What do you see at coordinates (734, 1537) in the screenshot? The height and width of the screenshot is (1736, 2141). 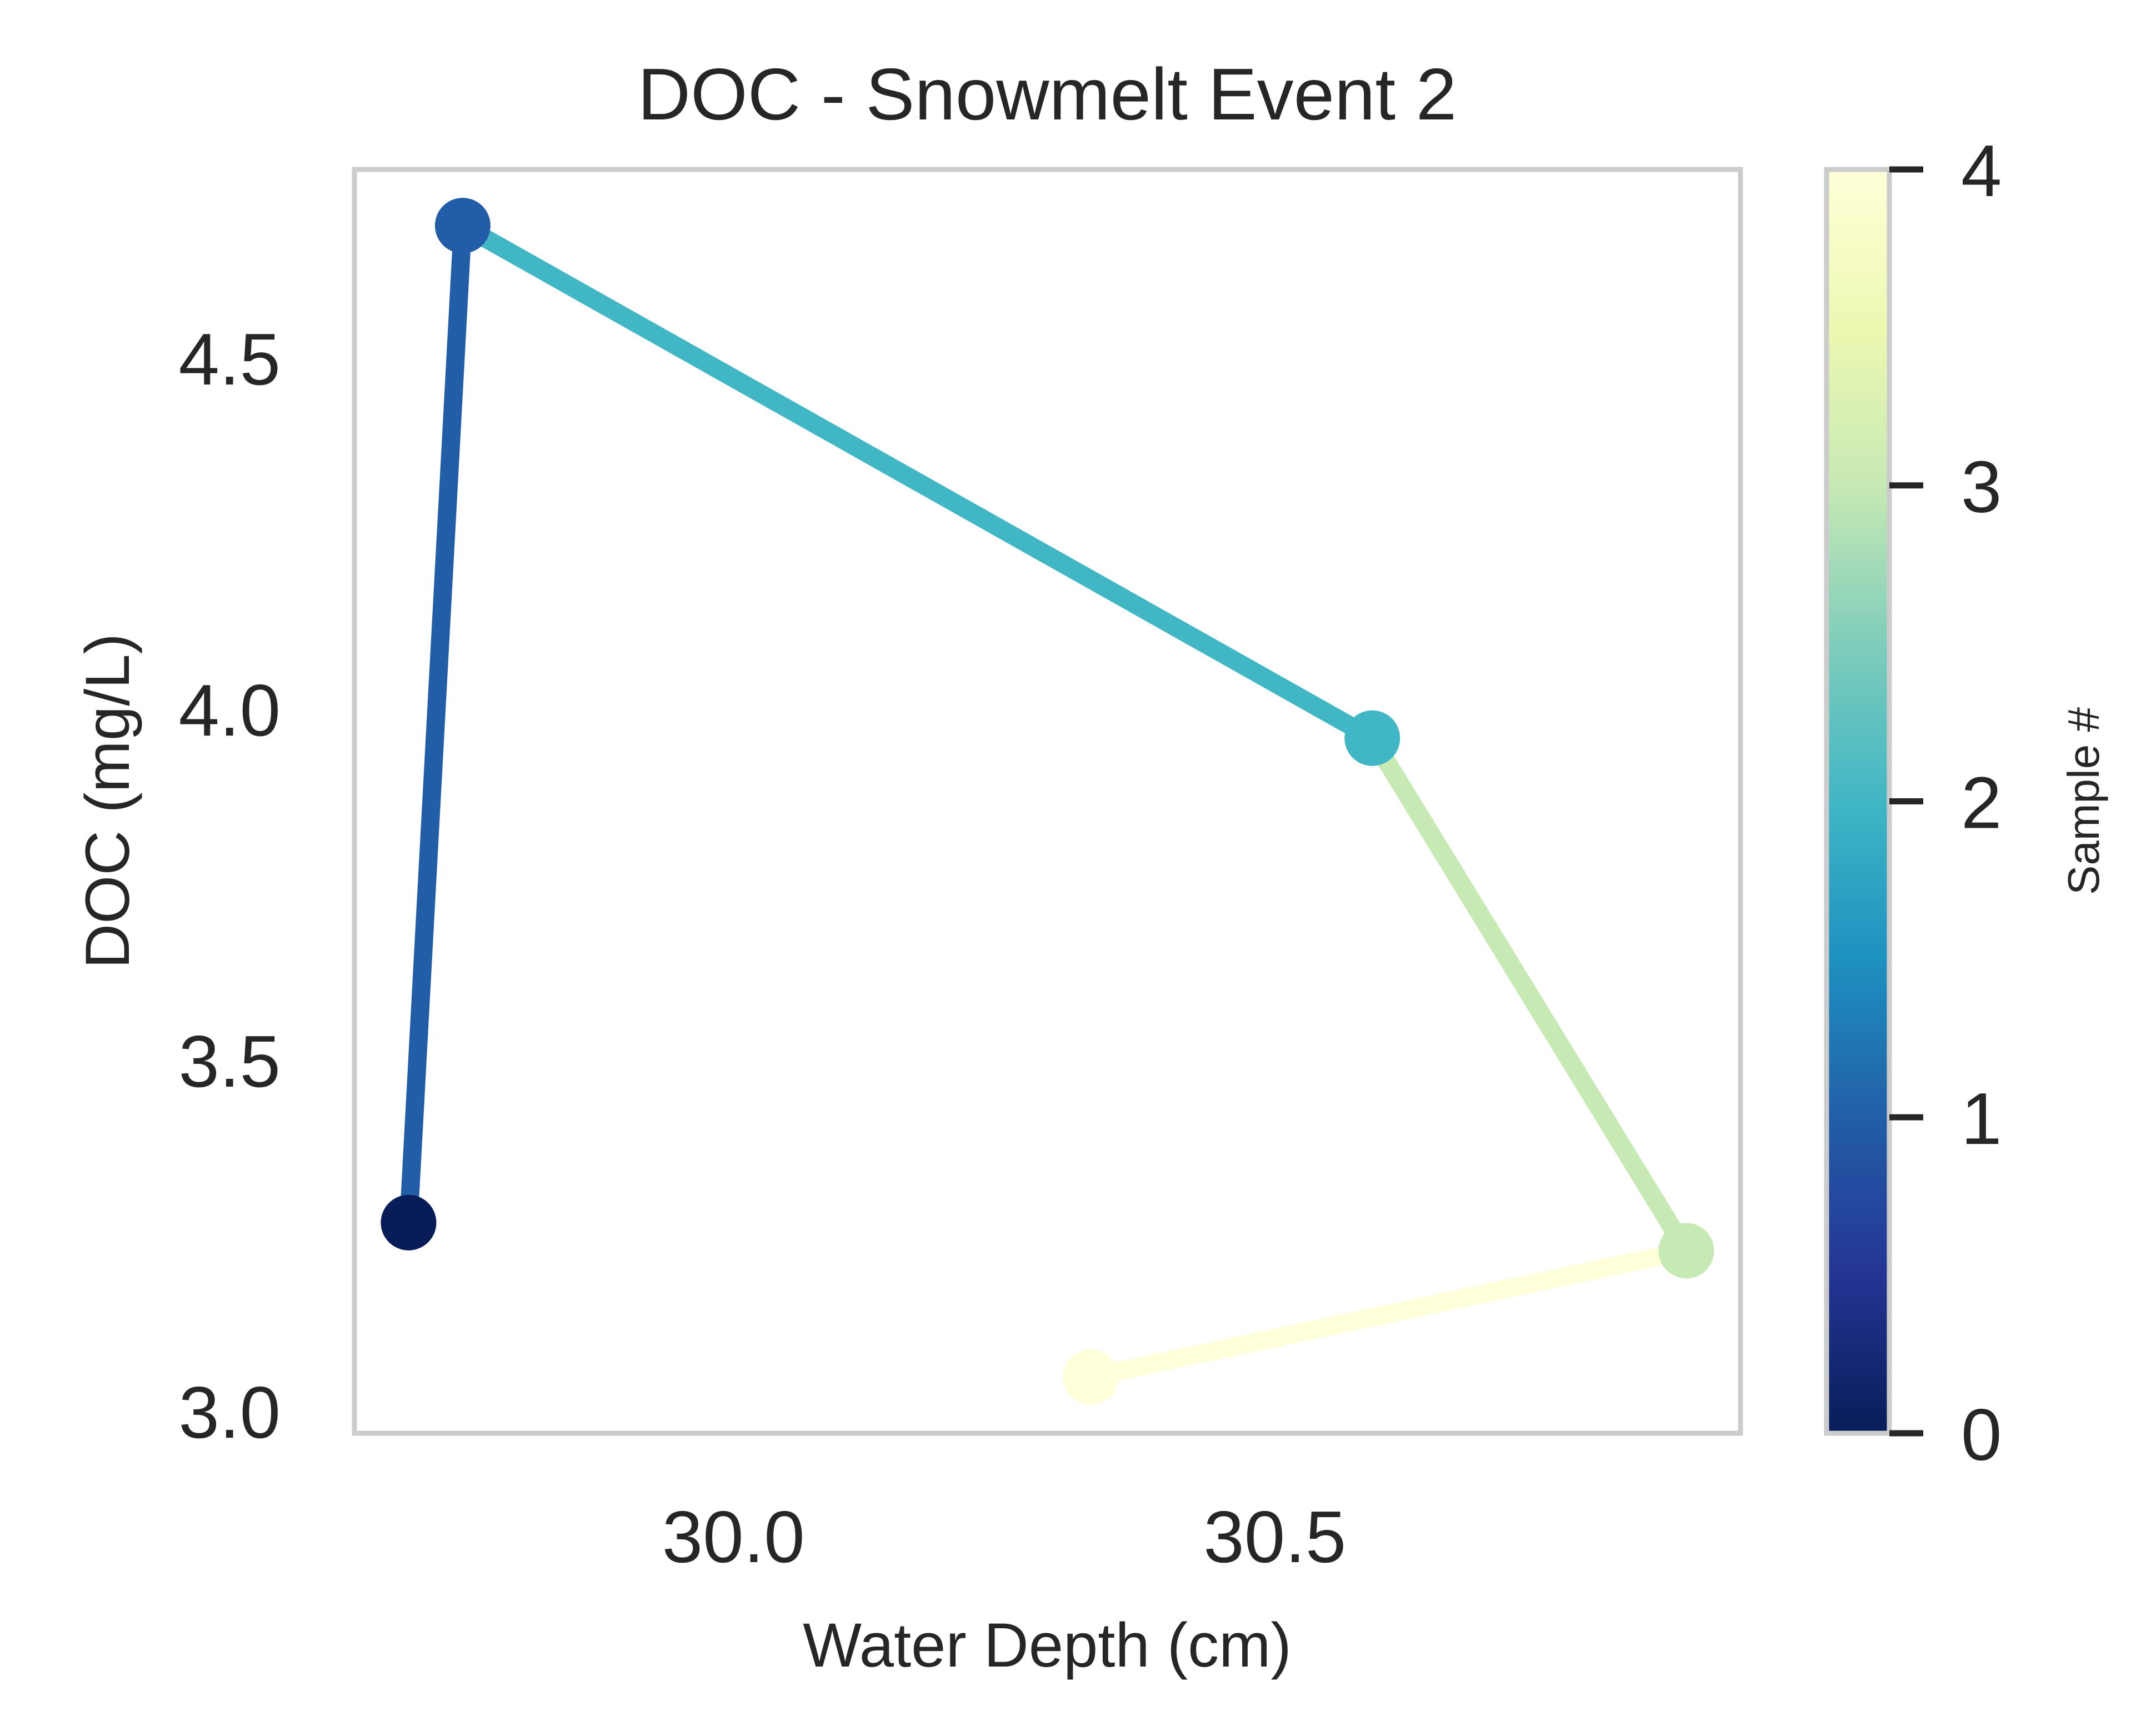 I see `x-tick-label: 30.0` at bounding box center [734, 1537].